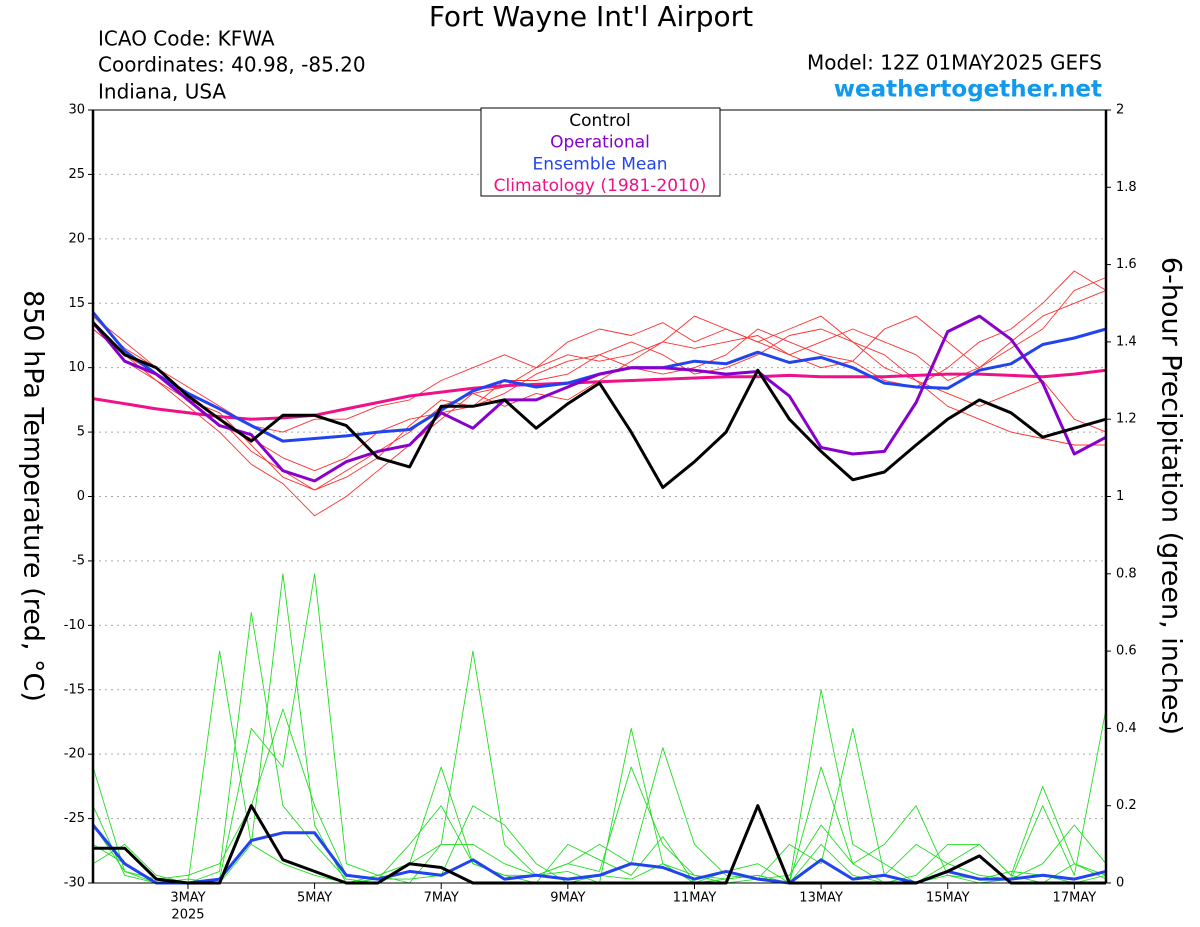  I want to click on y-axis-label: 850 hPa Temperature (red, °C), so click(33, 496).